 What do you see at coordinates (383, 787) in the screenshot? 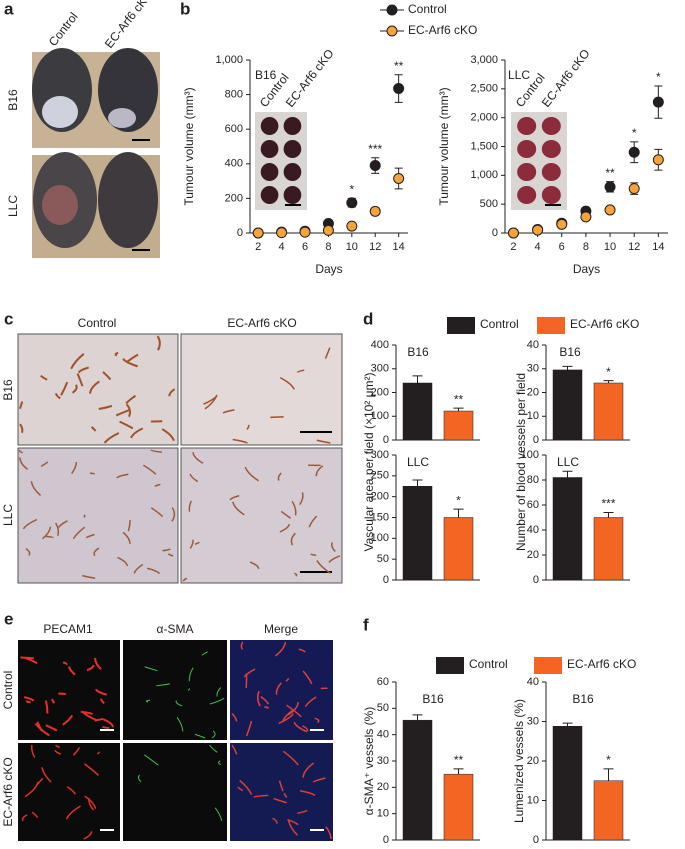
I see `y-tick-label: 20` at bounding box center [383, 787].